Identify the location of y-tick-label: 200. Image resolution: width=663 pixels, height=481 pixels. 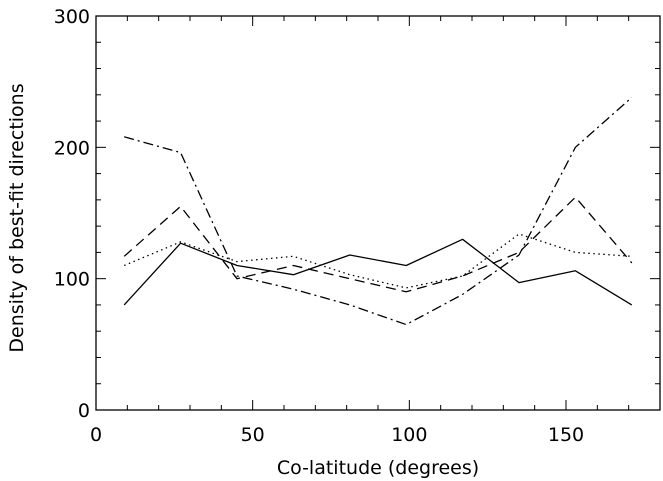
(72, 148).